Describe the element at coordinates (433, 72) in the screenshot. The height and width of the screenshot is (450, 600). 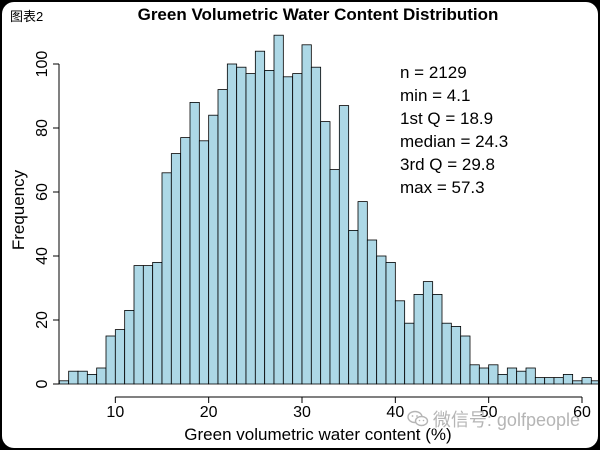
I see `summary-stat-line: n = 2129` at that location.